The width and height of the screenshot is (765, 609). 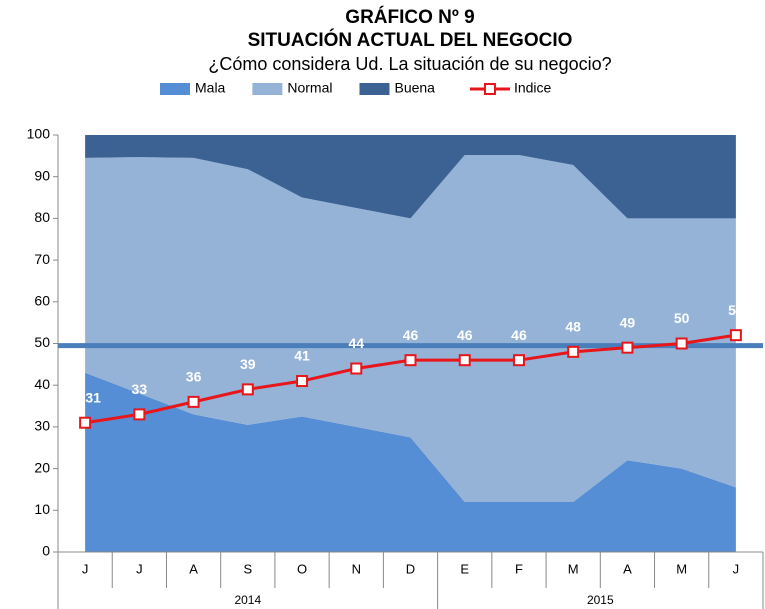 I want to click on x-tick-label: N, so click(x=356, y=568).